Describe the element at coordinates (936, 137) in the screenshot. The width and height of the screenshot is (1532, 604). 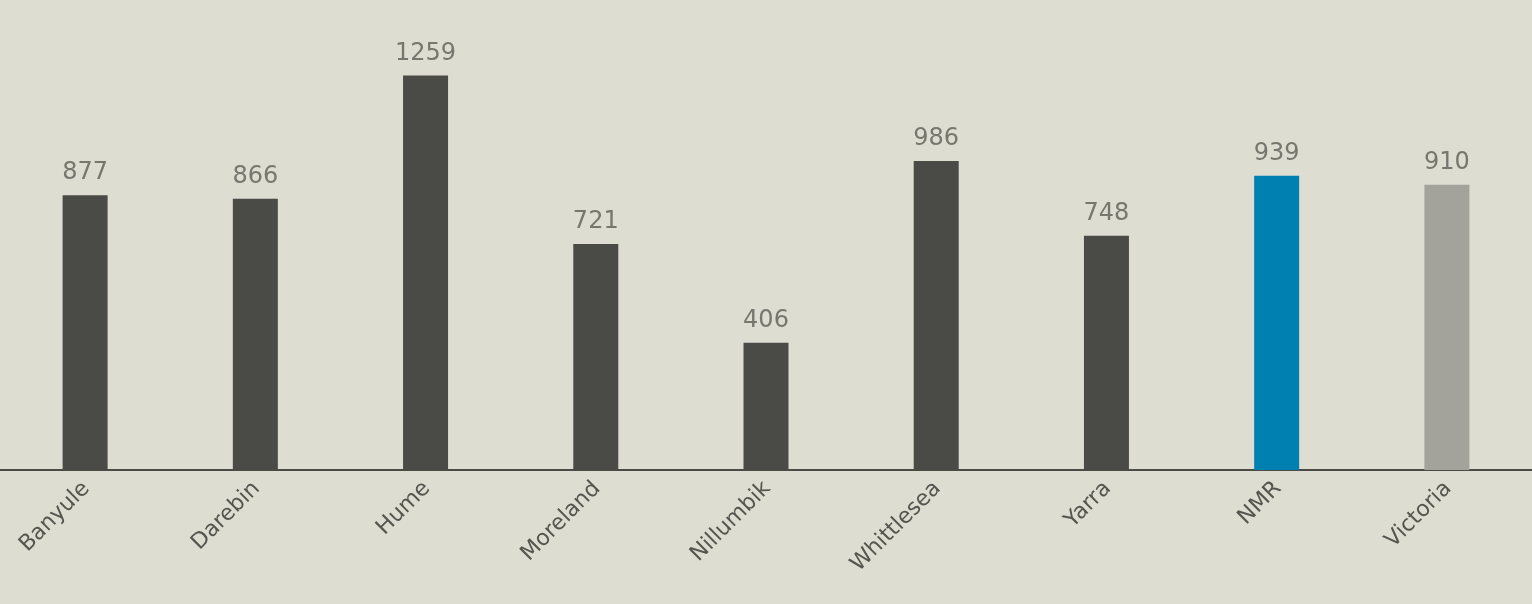
I see `data-label: 986` at that location.